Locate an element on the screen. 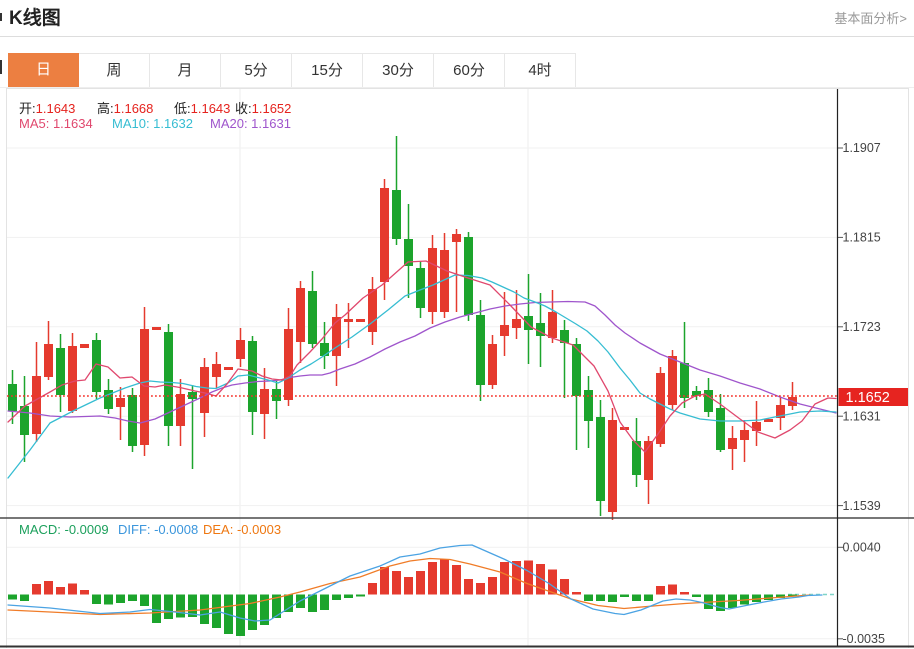 The height and width of the screenshot is (649, 914). svg-text: 1.1907 is located at coordinates (862, 148).